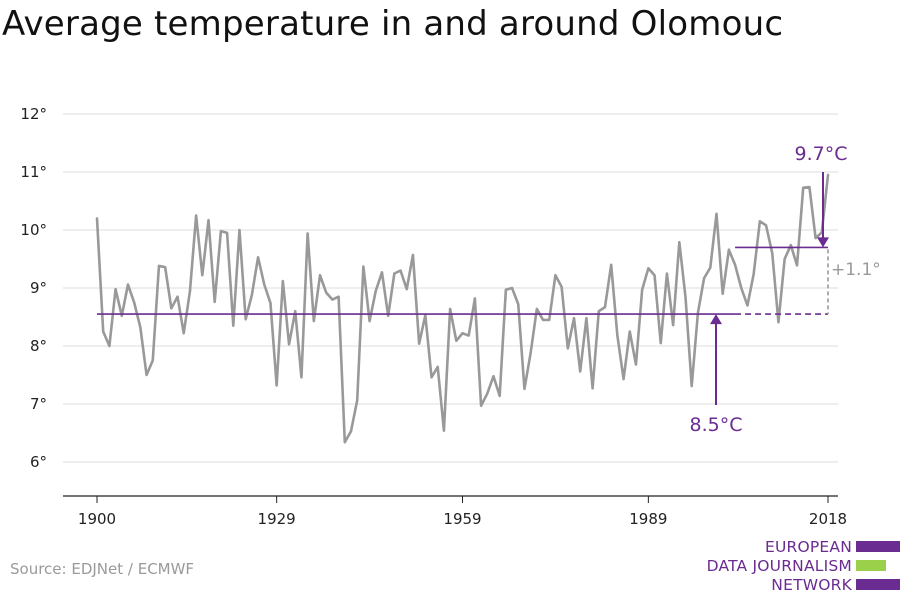 The image size is (900, 600). I want to click on logo-line-european: EUROPEAN, so click(808, 547).